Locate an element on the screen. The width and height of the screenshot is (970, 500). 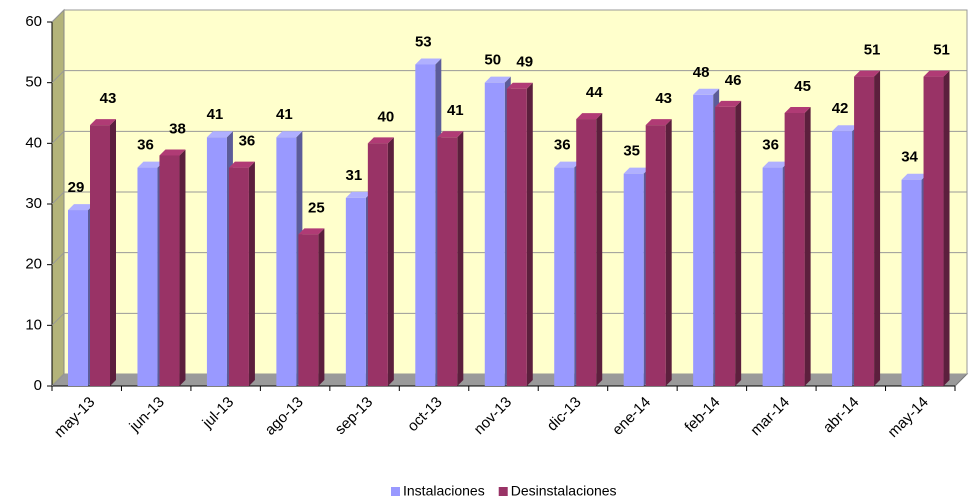
y-tick-label: 0 is located at coordinates (38, 385).